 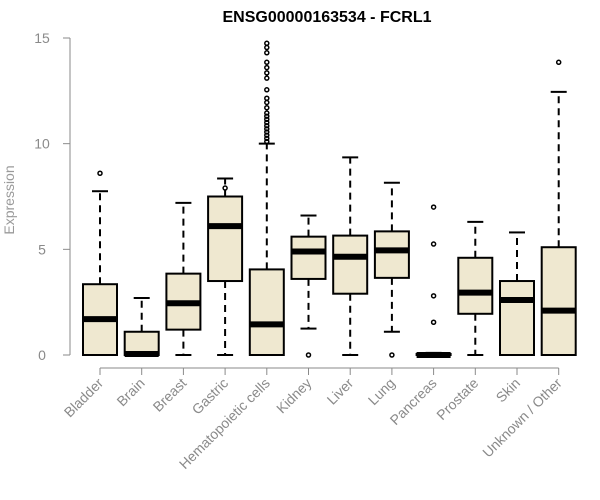 I want to click on box-liver, so click(x=350, y=256).